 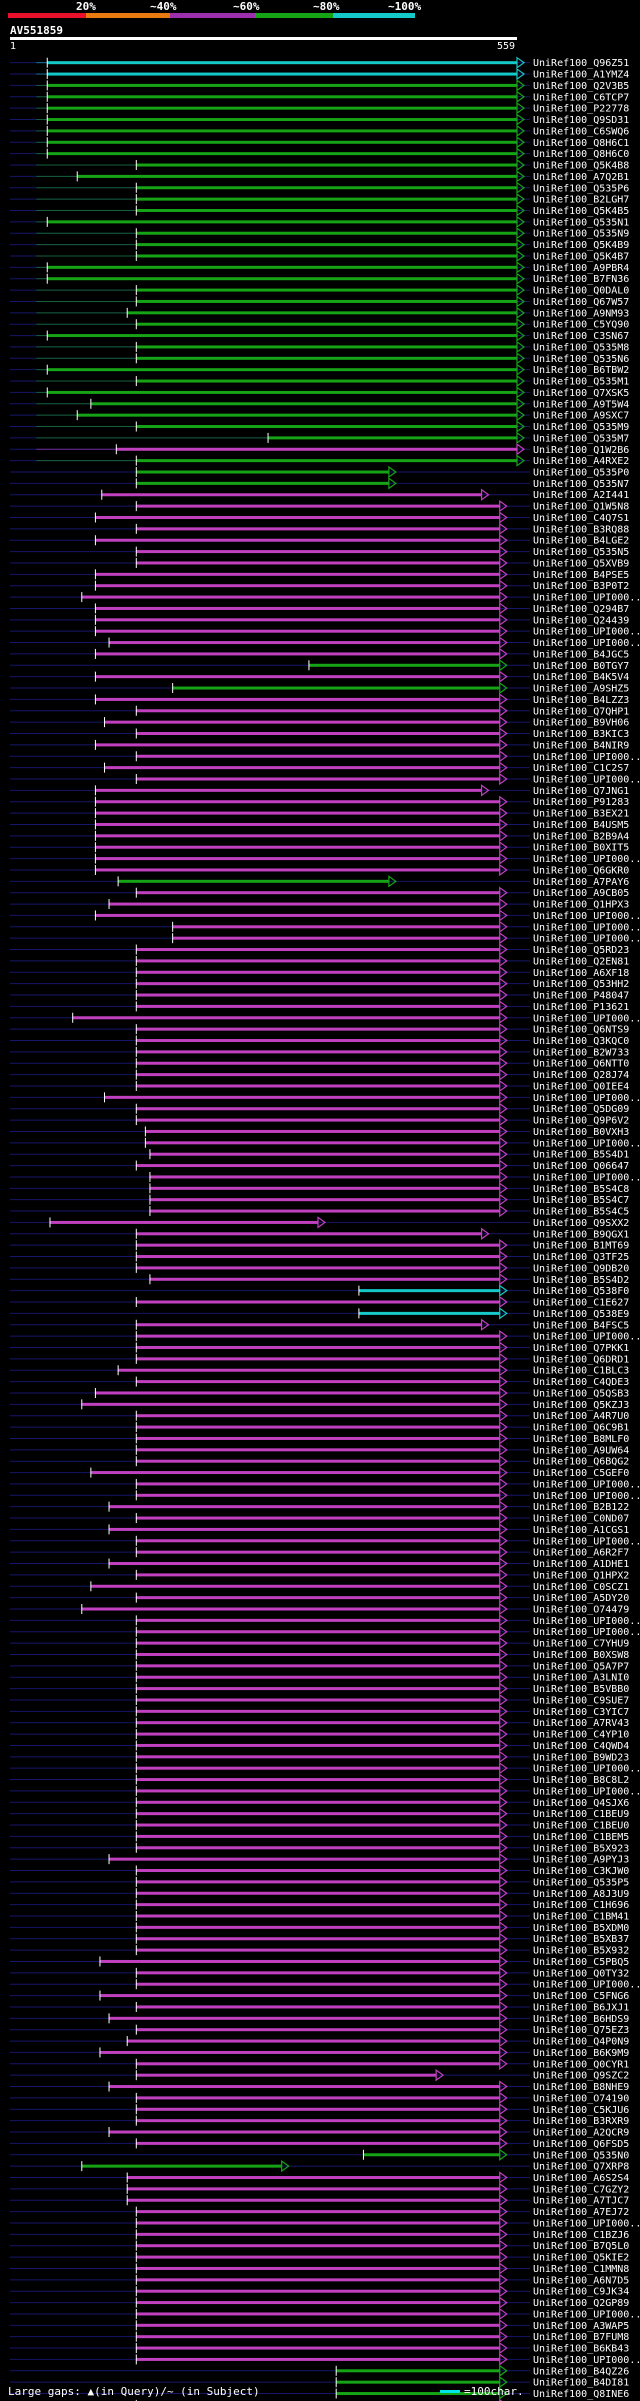 What do you see at coordinates (581, 1678) in the screenshot?
I see `hit-label: UniRef100_A3LNI0` at bounding box center [581, 1678].